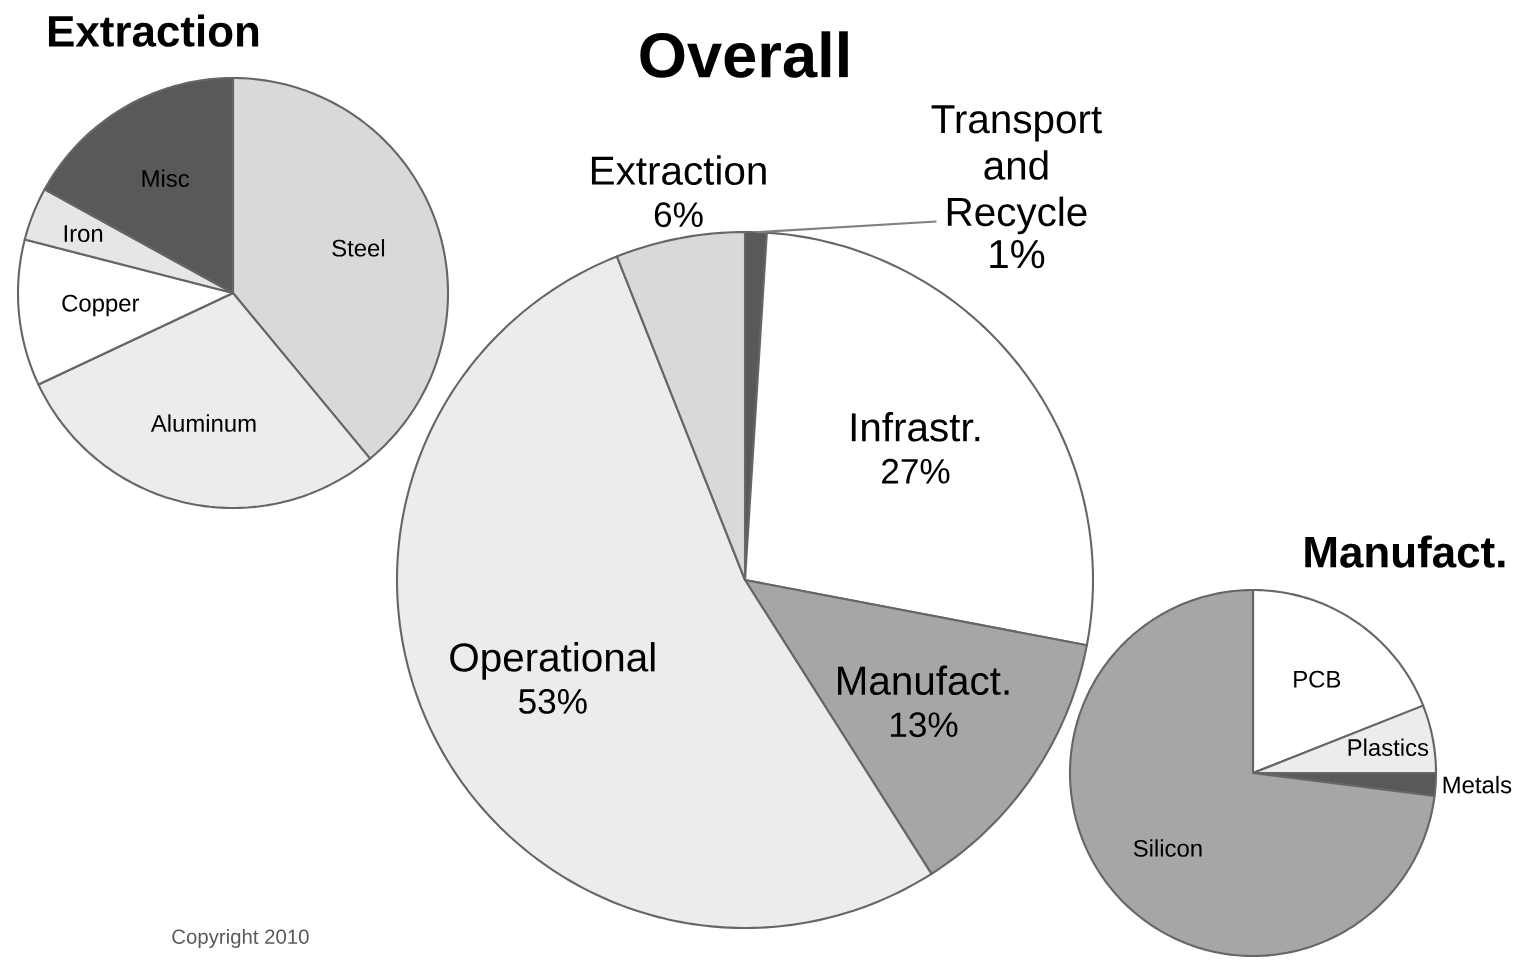 The width and height of the screenshot is (1530, 966). Describe the element at coordinates (552, 661) in the screenshot. I see `slice-label: Operational` at that location.